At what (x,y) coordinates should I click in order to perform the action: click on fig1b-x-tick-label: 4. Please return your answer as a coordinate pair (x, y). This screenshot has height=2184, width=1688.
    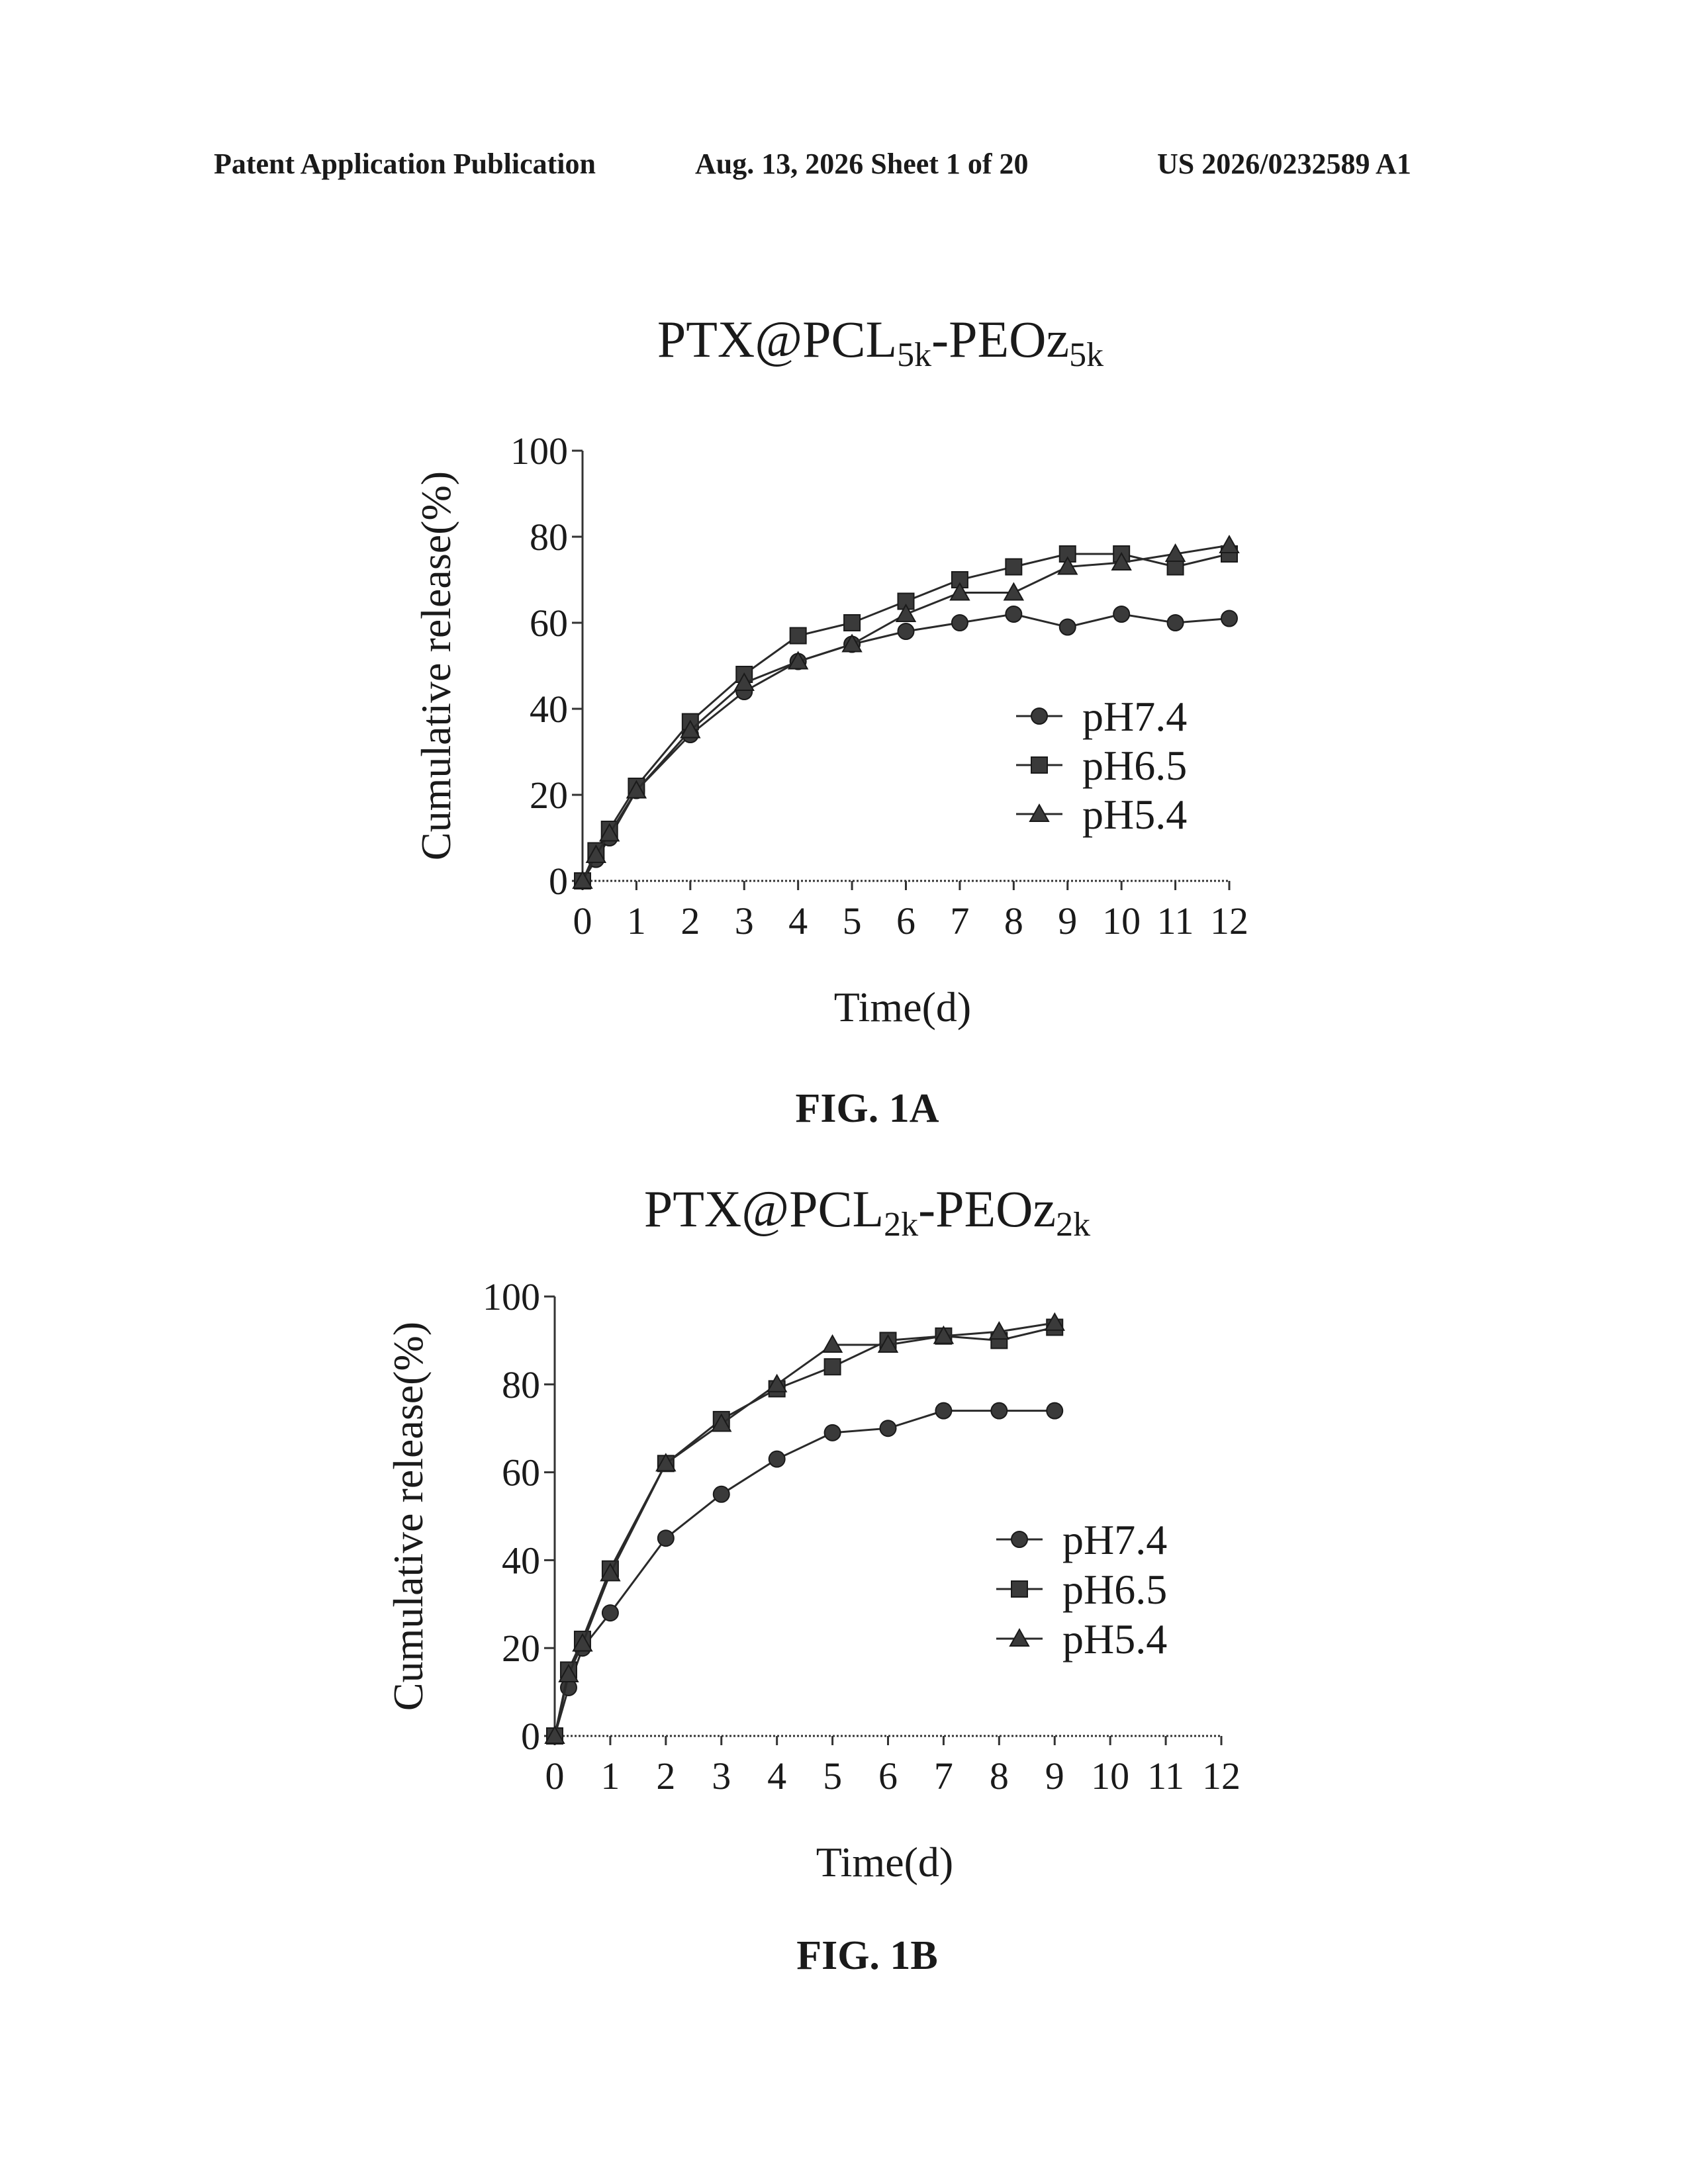
    Looking at the image, I should click on (776, 1775).